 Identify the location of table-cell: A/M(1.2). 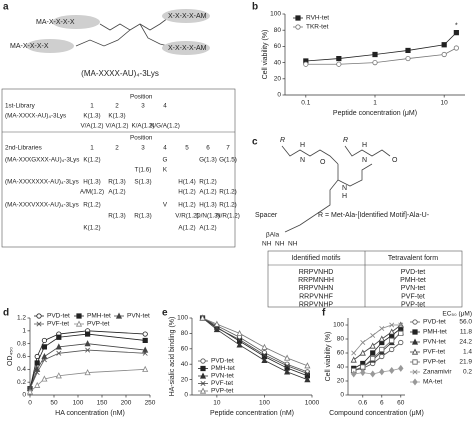
(92, 192).